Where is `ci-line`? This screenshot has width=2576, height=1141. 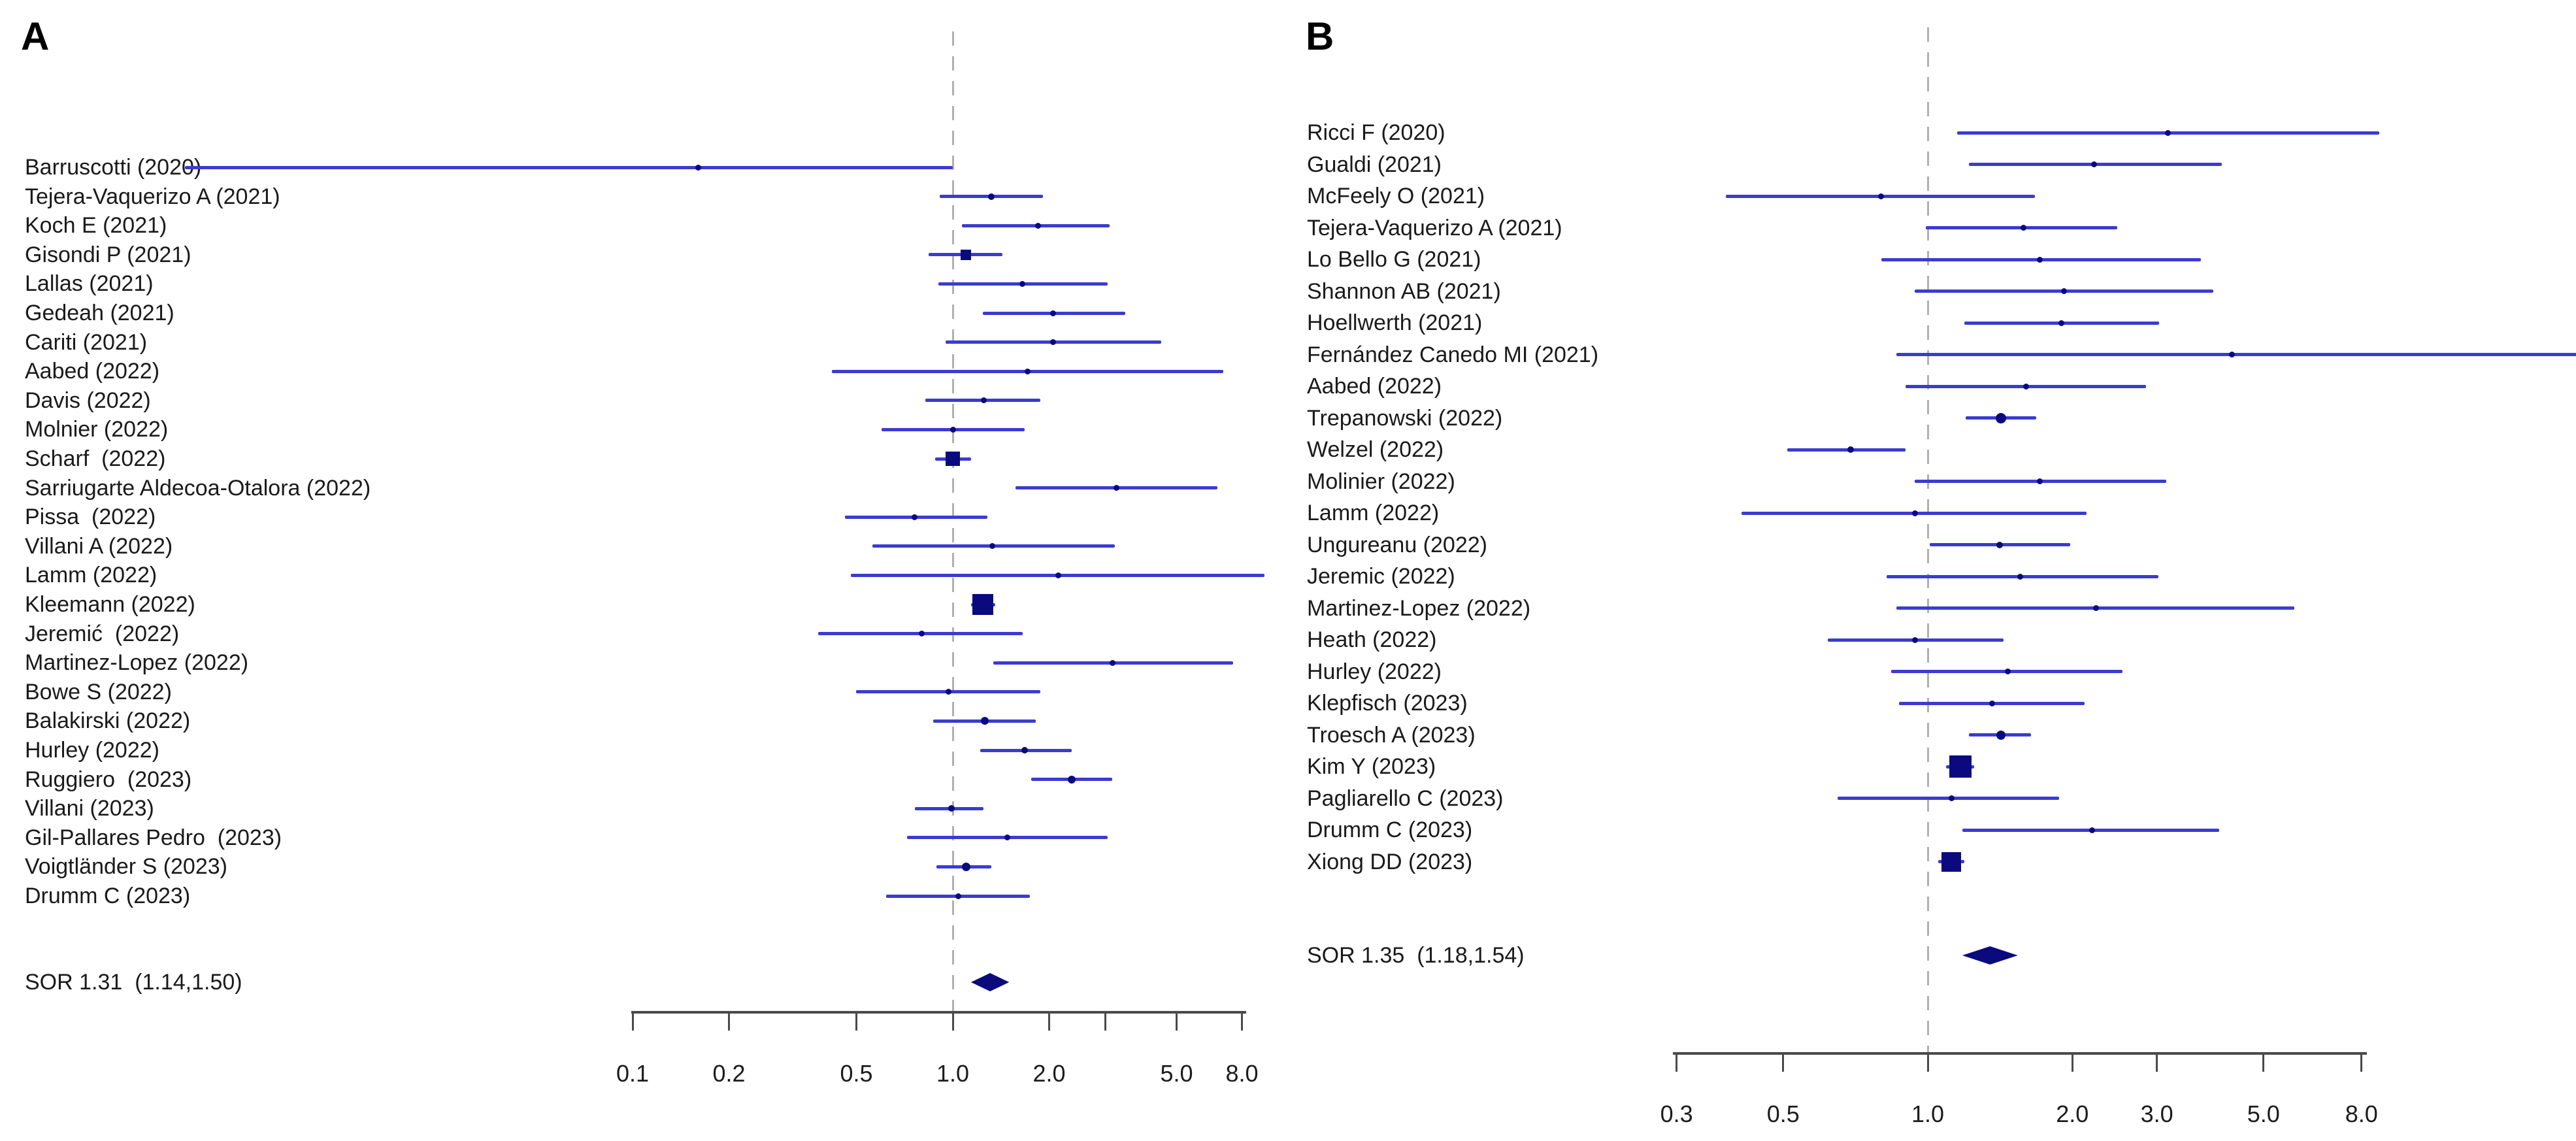 ci-line is located at coordinates (2236, 354).